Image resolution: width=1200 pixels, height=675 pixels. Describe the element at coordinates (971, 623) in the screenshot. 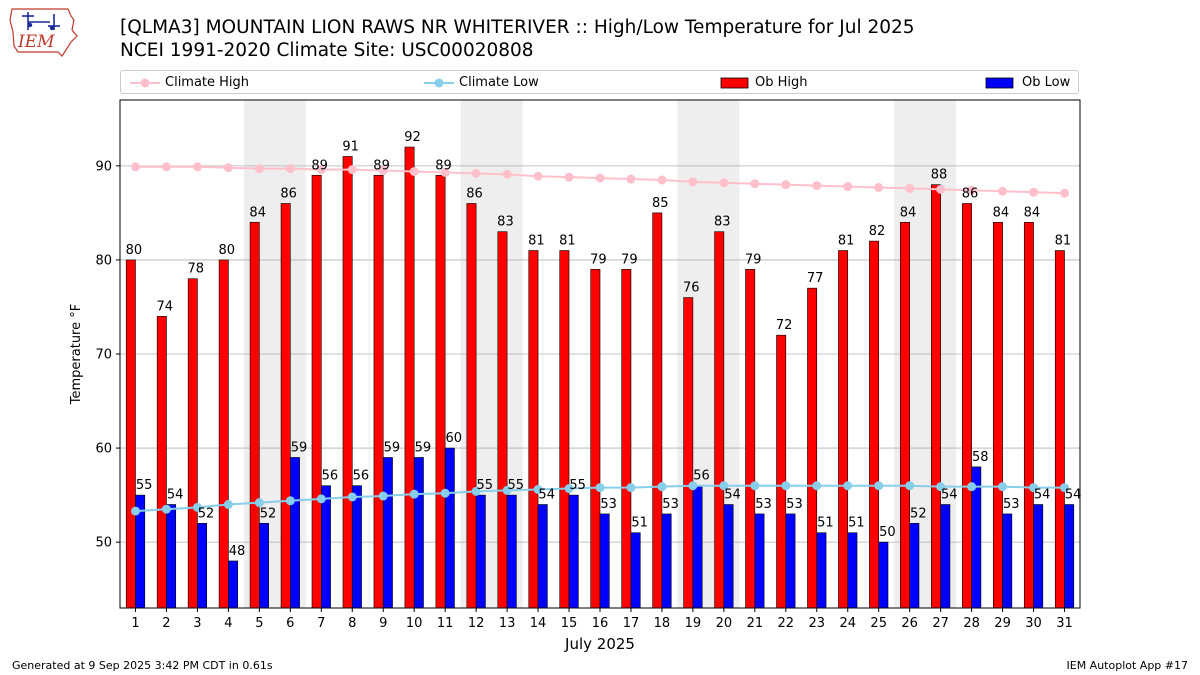

I see `x-tick-label: 28` at that location.